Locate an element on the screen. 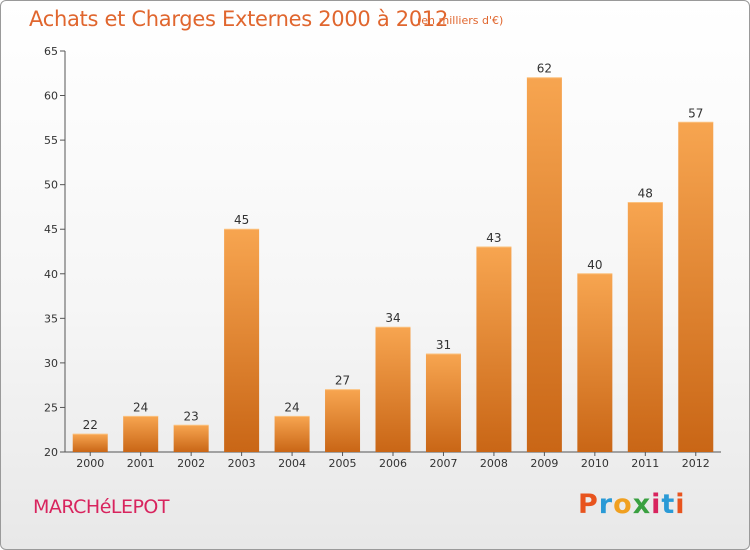 The width and height of the screenshot is (750, 550). x-tick-label-2003: 2003 is located at coordinates (242, 463).